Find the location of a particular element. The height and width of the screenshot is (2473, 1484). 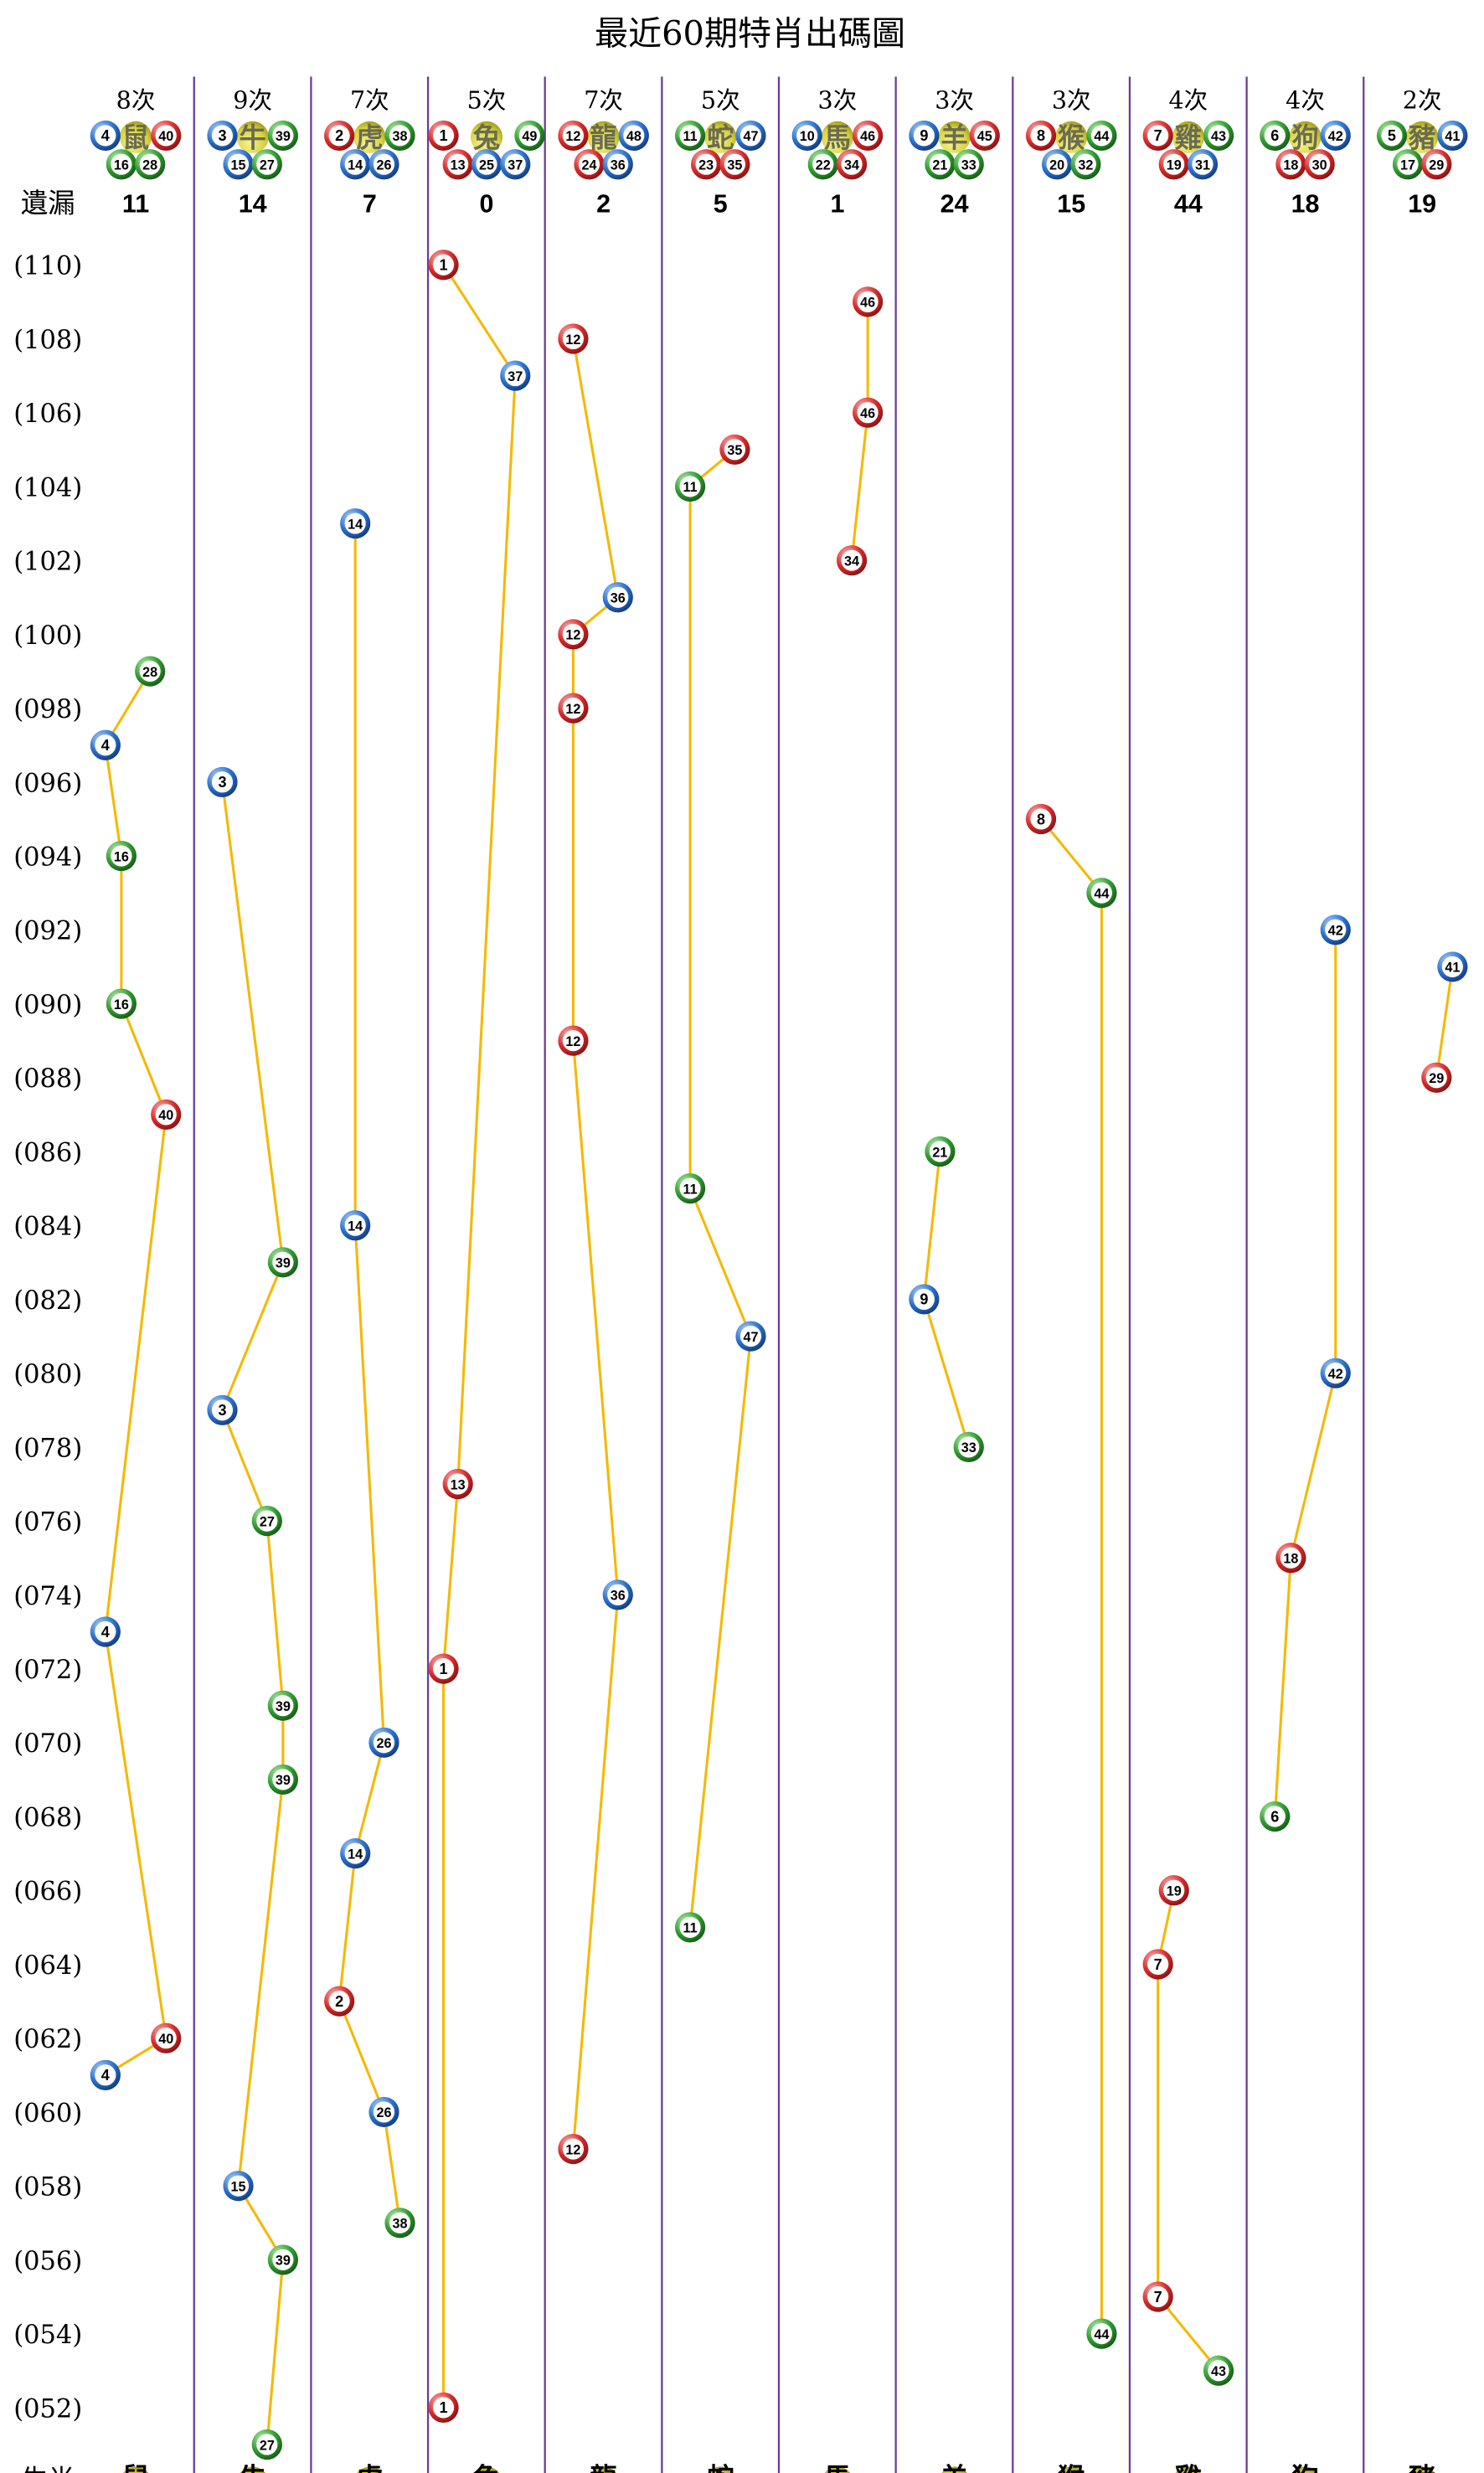

ball-number: 37 is located at coordinates (515, 376).